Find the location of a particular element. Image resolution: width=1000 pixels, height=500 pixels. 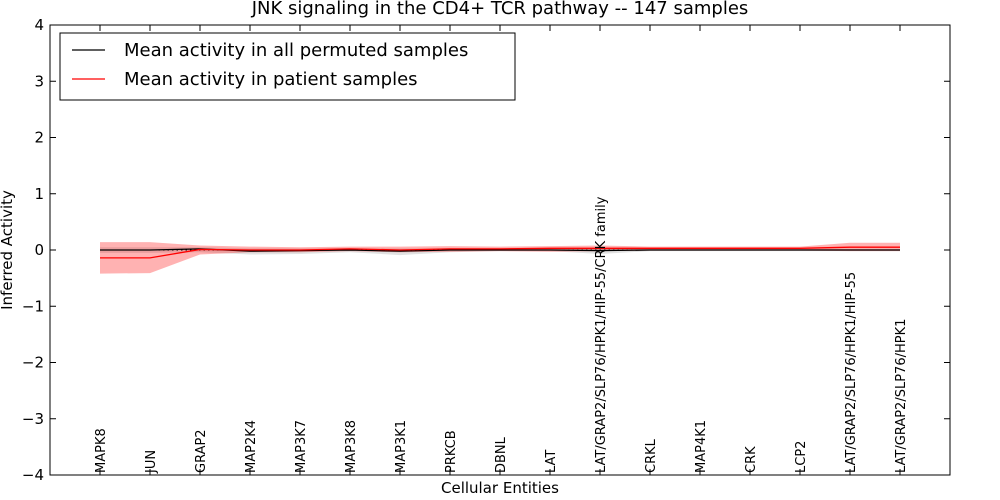

y-tick-label-1: −3 is located at coordinates (33, 419).